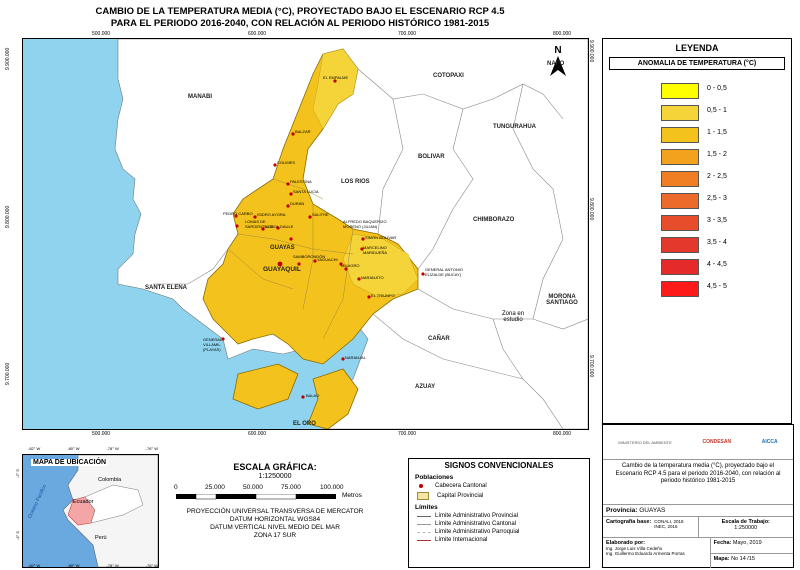  I want to click on fecha-row: Fecha: Mayo, 2019, so click(751, 546).